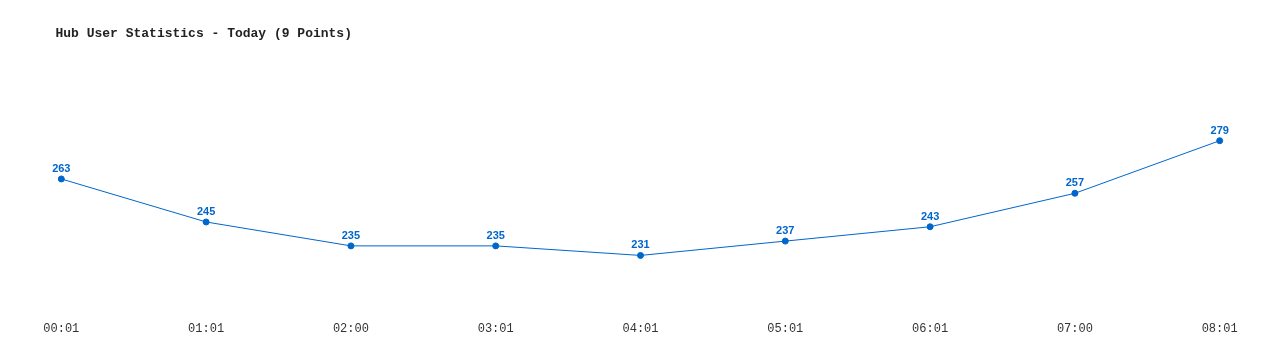 The image size is (1280, 350). What do you see at coordinates (1075, 182) in the screenshot?
I see `data-label: 257` at bounding box center [1075, 182].